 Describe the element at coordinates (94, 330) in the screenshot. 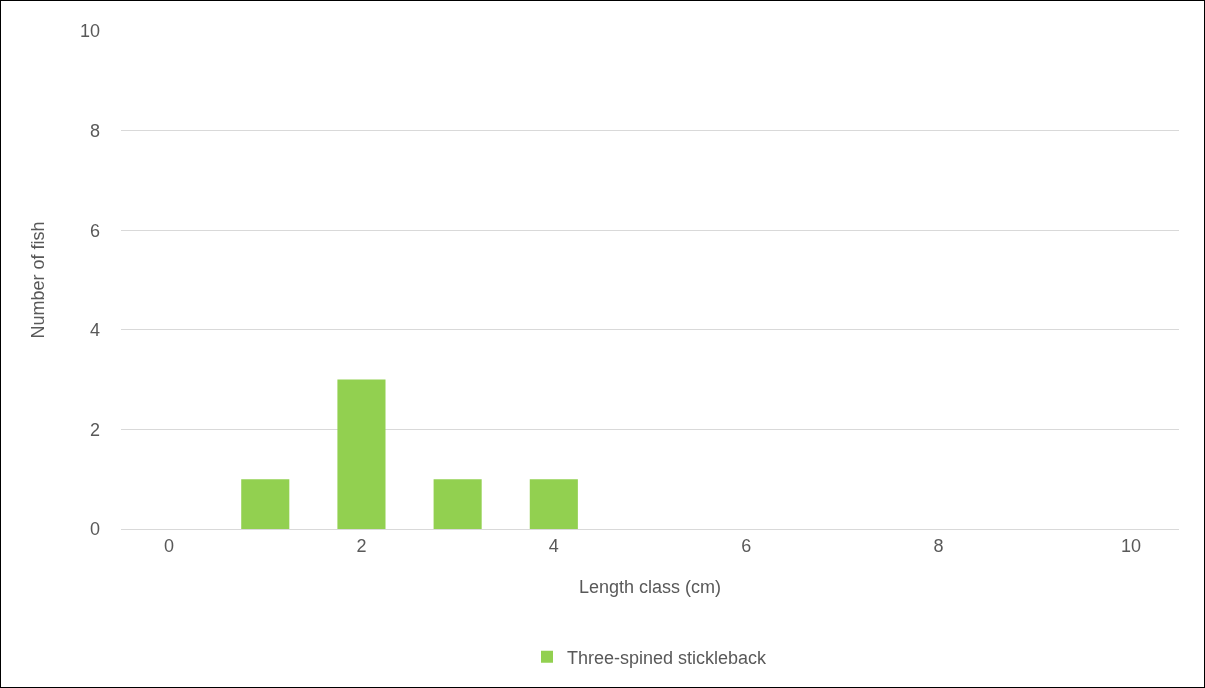

I see `y-tick-label: 4` at that location.